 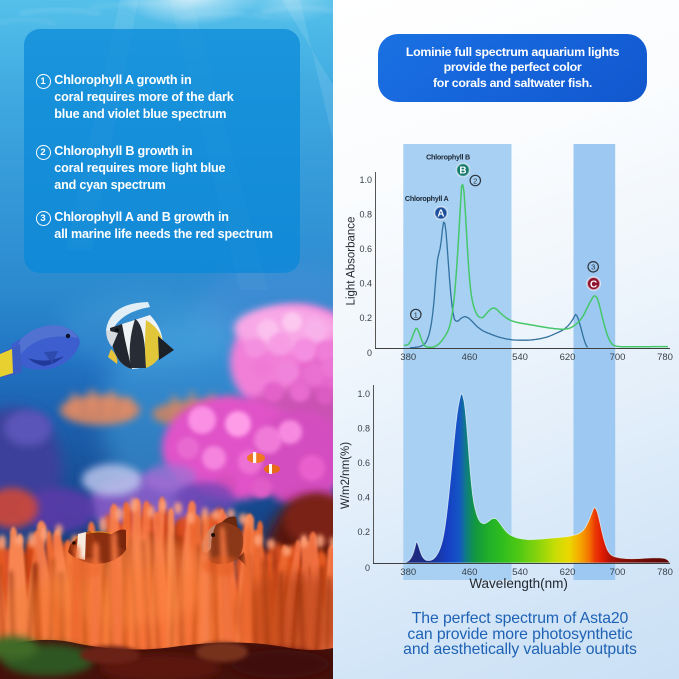 I want to click on svg-text: Chlorophyll B, so click(x=448, y=157).